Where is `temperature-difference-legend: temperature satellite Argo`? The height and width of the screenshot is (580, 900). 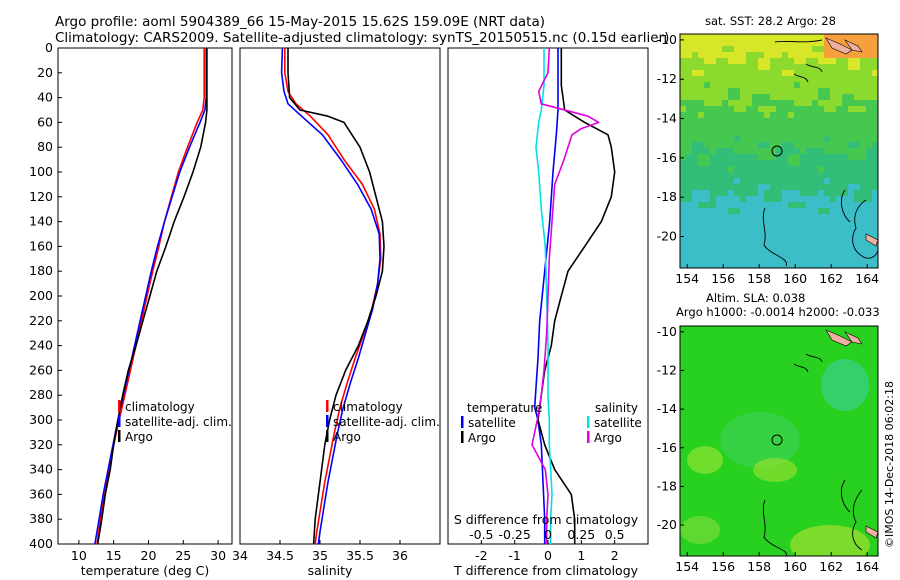
temperature-difference-legend: temperature satellite Argo is located at coordinates (501, 423).